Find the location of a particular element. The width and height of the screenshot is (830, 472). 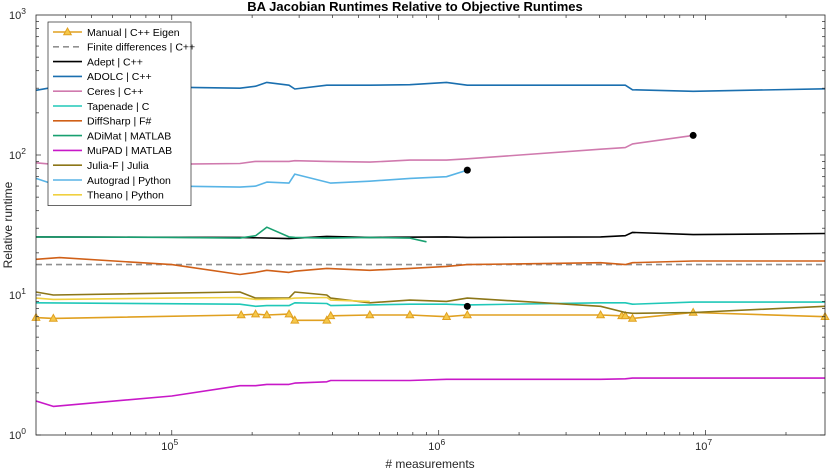

x-tick-label: 10⁶ is located at coordinates (436, 445).